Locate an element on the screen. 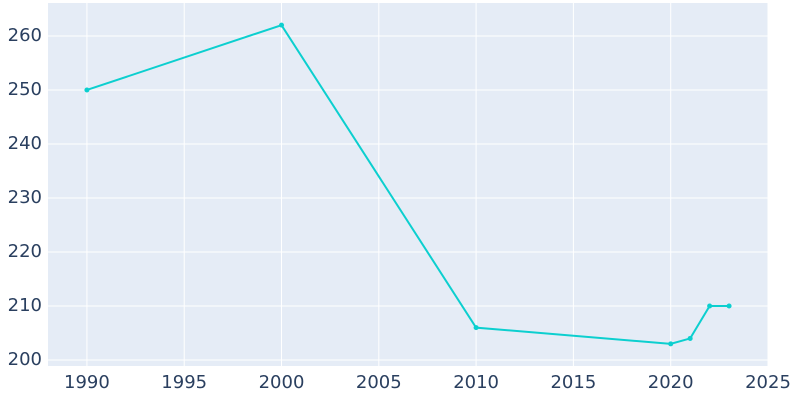 The height and width of the screenshot is (400, 800). x-tick-label: 2010 is located at coordinates (476, 382).